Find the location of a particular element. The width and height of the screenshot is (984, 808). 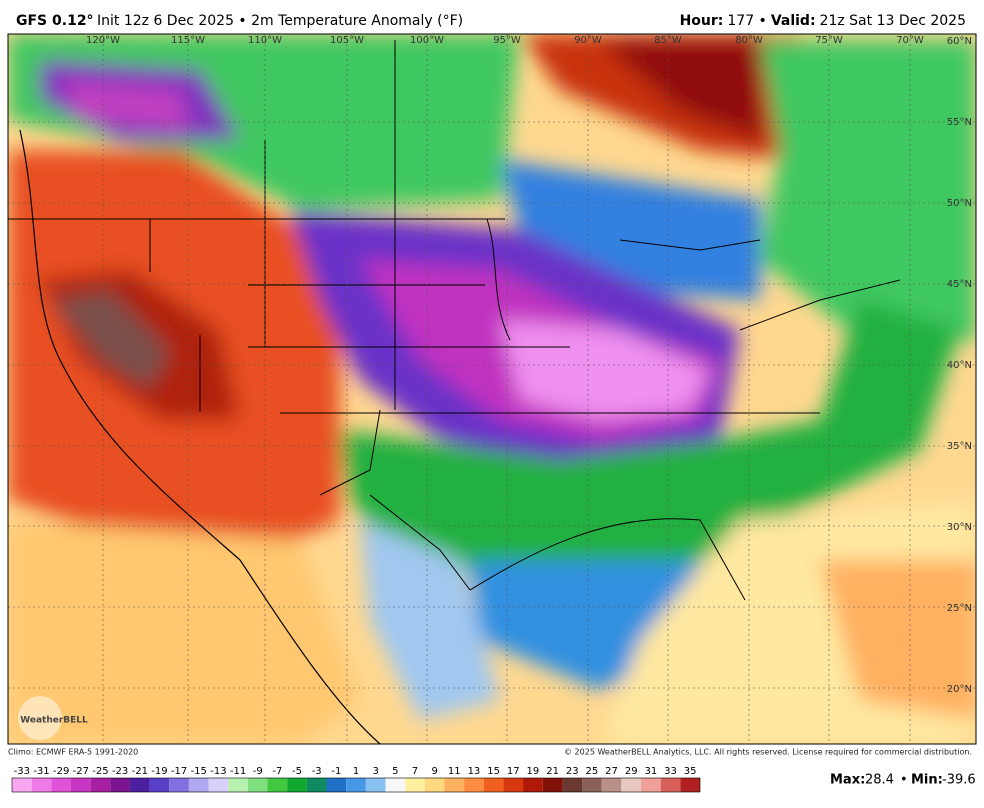

latitude-label: 50°N is located at coordinates (959, 203).